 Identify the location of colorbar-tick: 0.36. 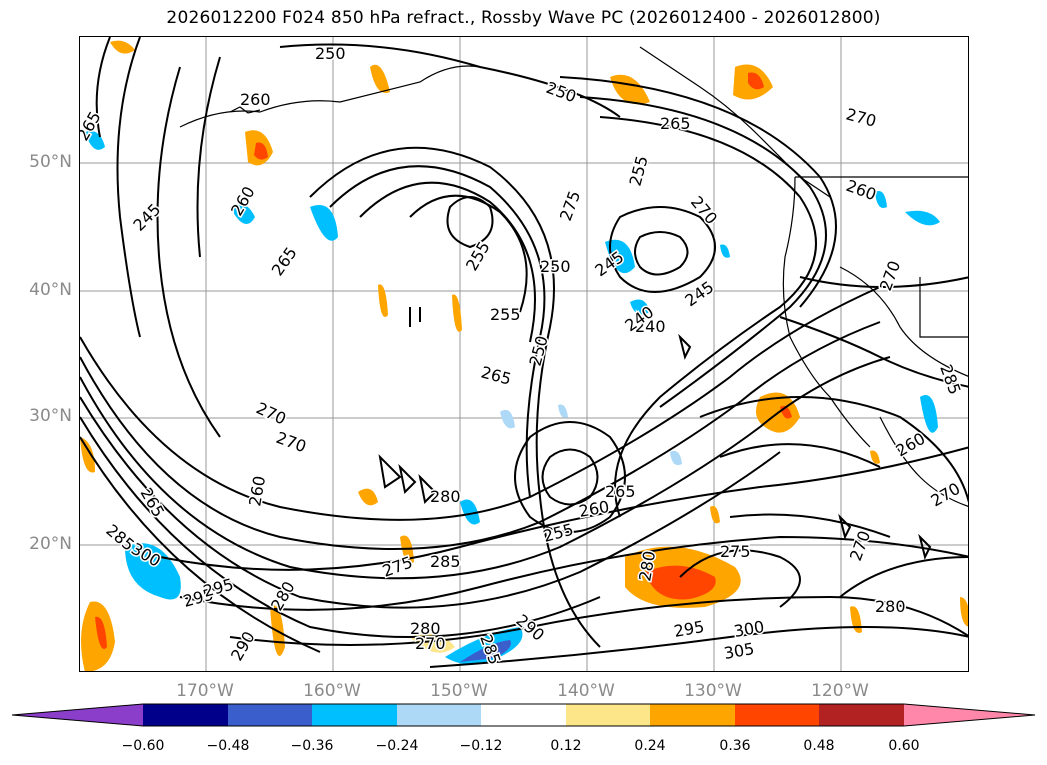
(735, 746).